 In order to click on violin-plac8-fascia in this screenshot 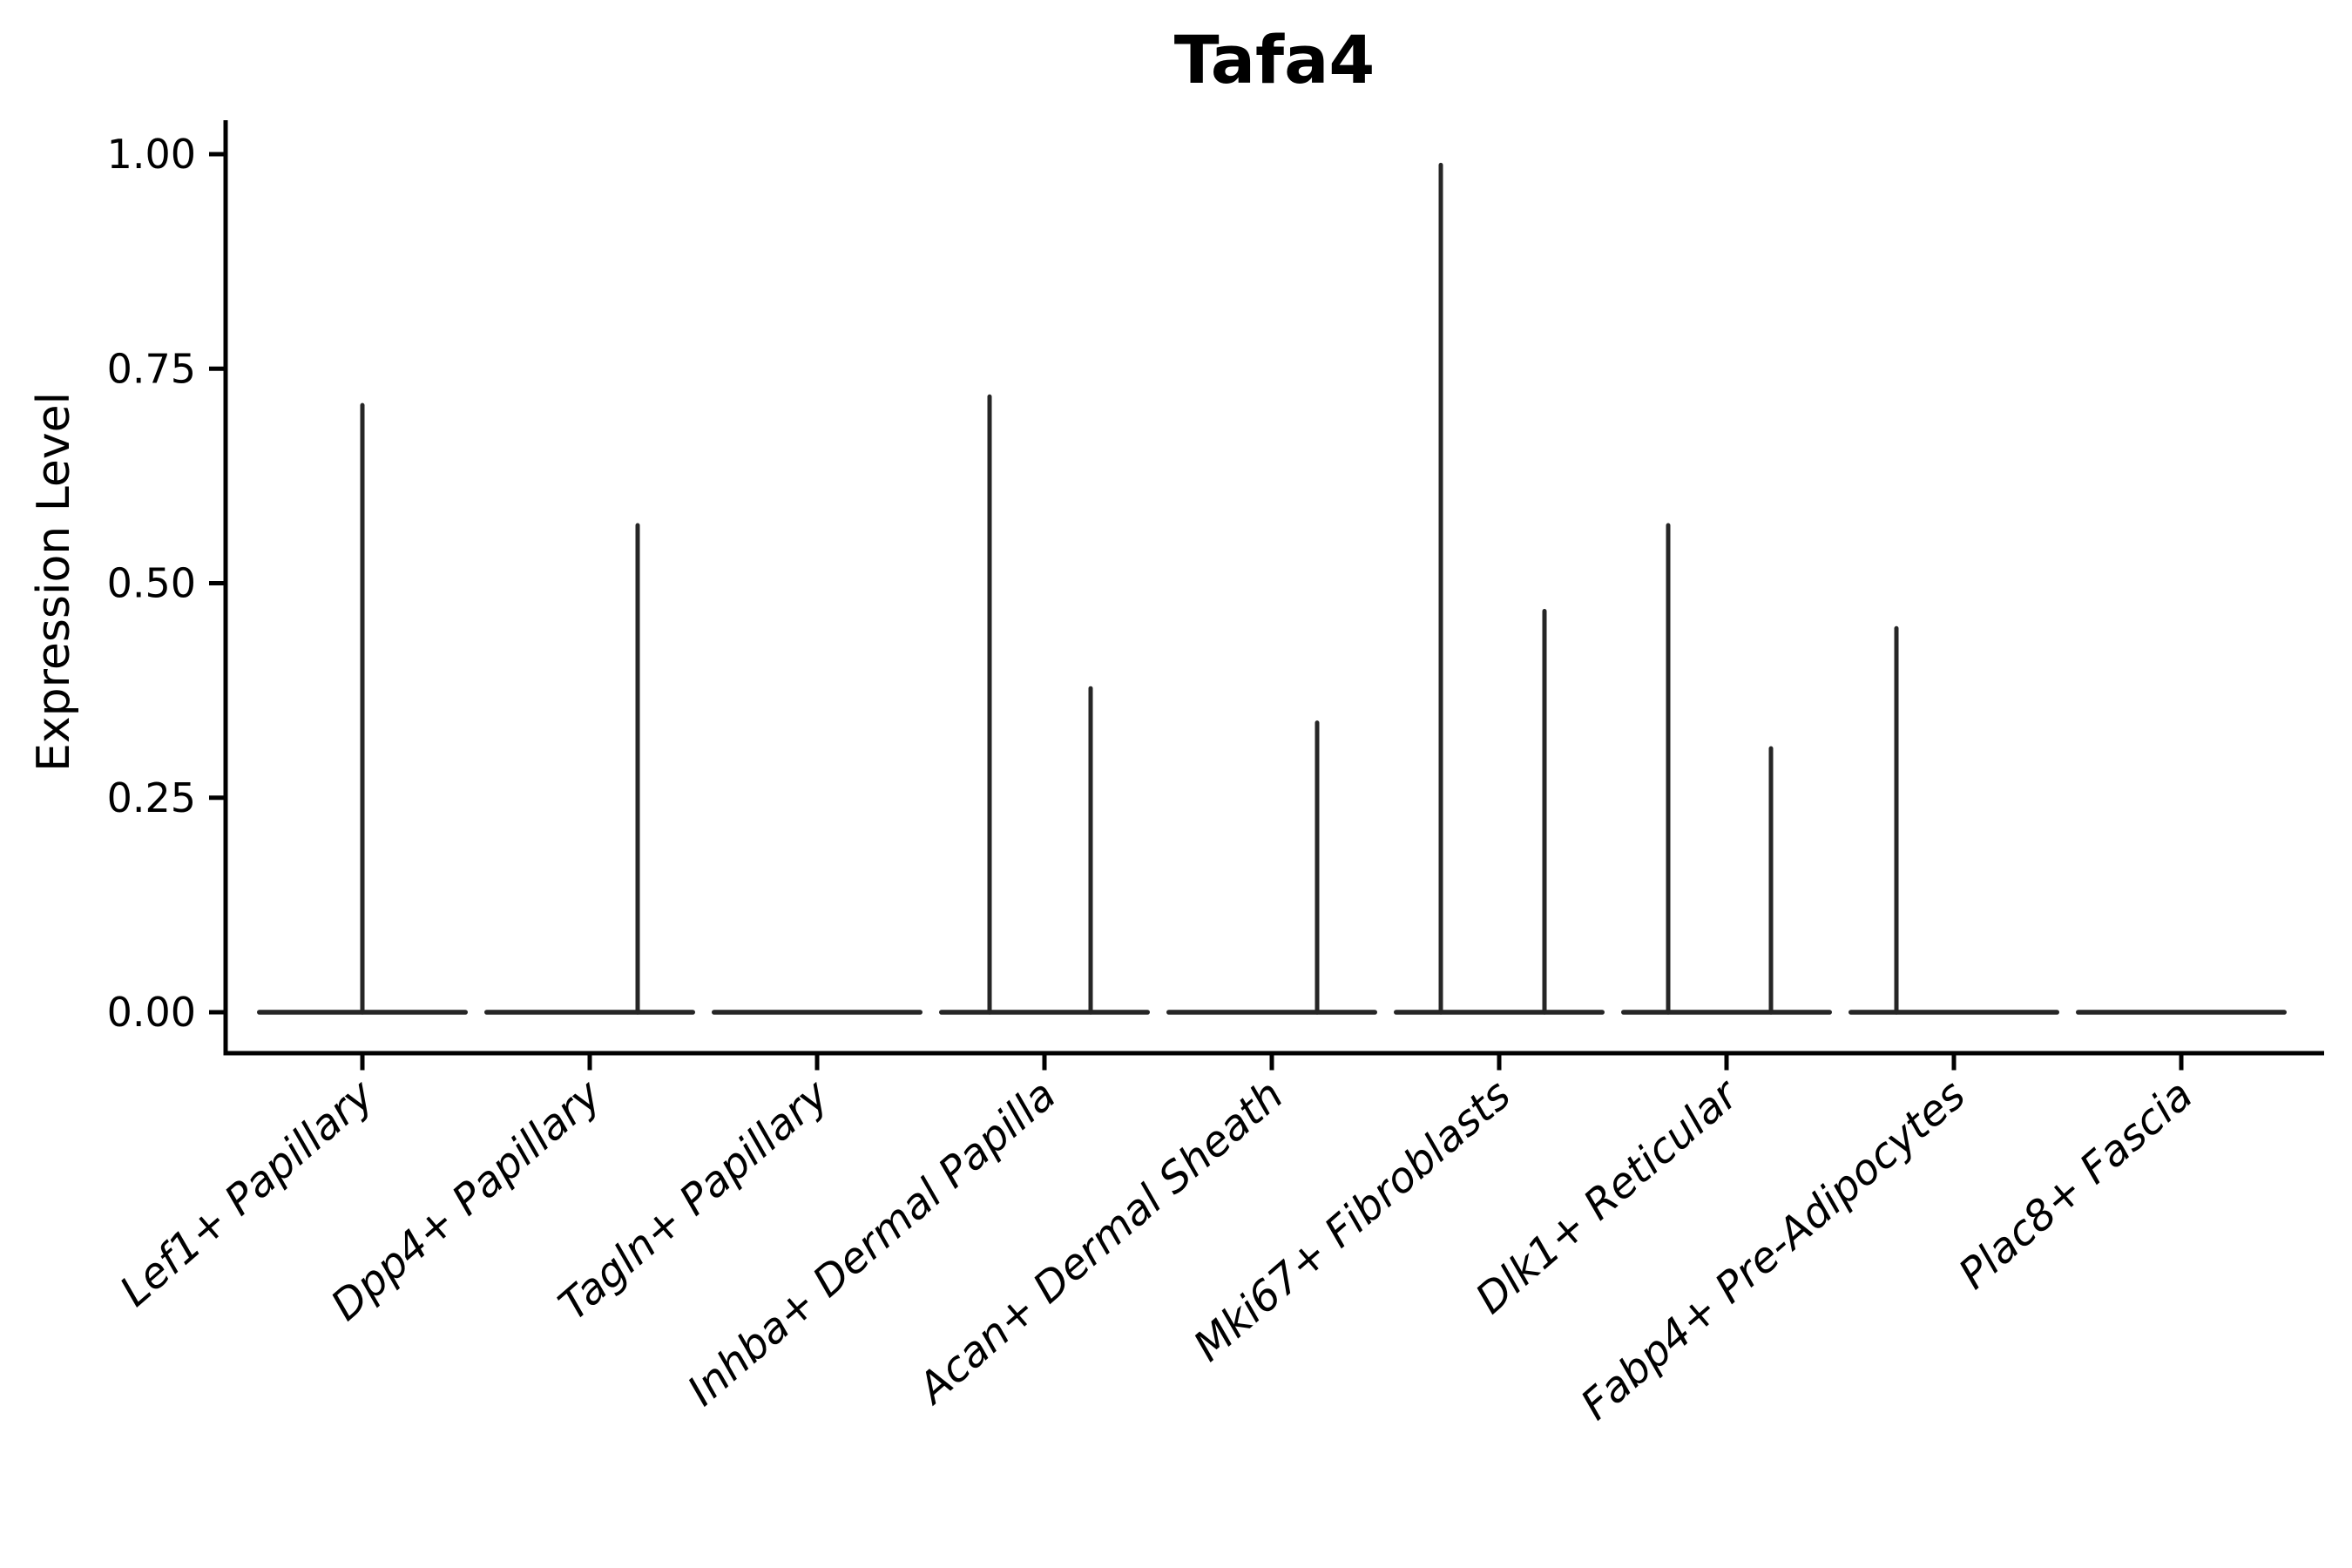, I will do `click(2181, 1013)`.